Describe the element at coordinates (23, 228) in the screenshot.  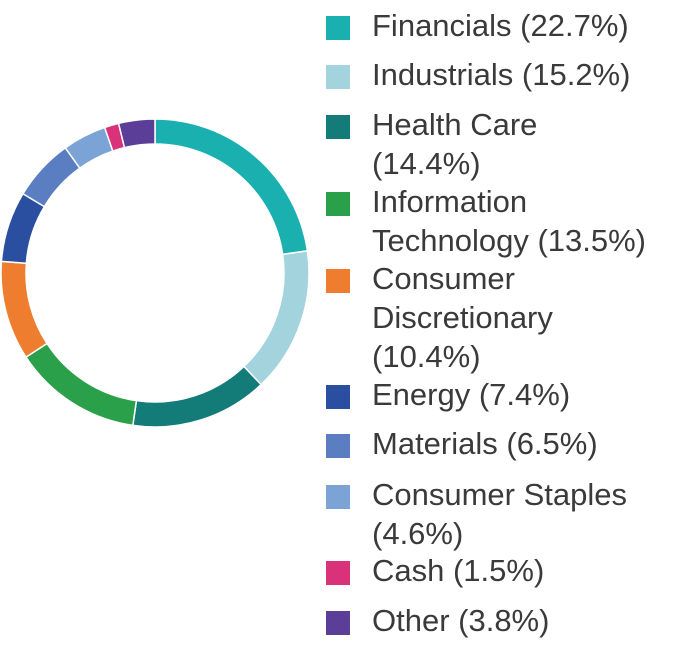
I see `donut-slice-energy` at that location.